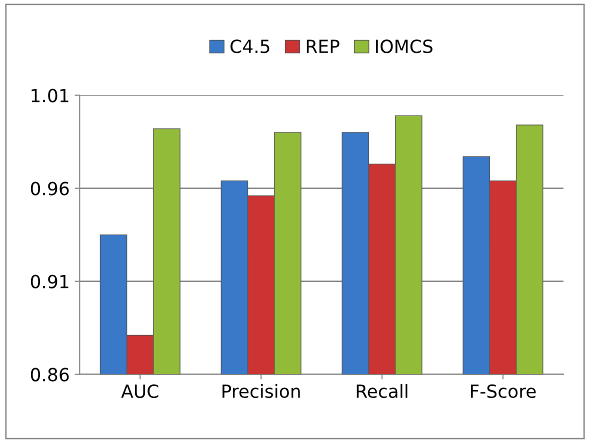 The width and height of the screenshot is (590, 443). Describe the element at coordinates (323, 46) in the screenshot. I see `legend-label: REP` at that location.